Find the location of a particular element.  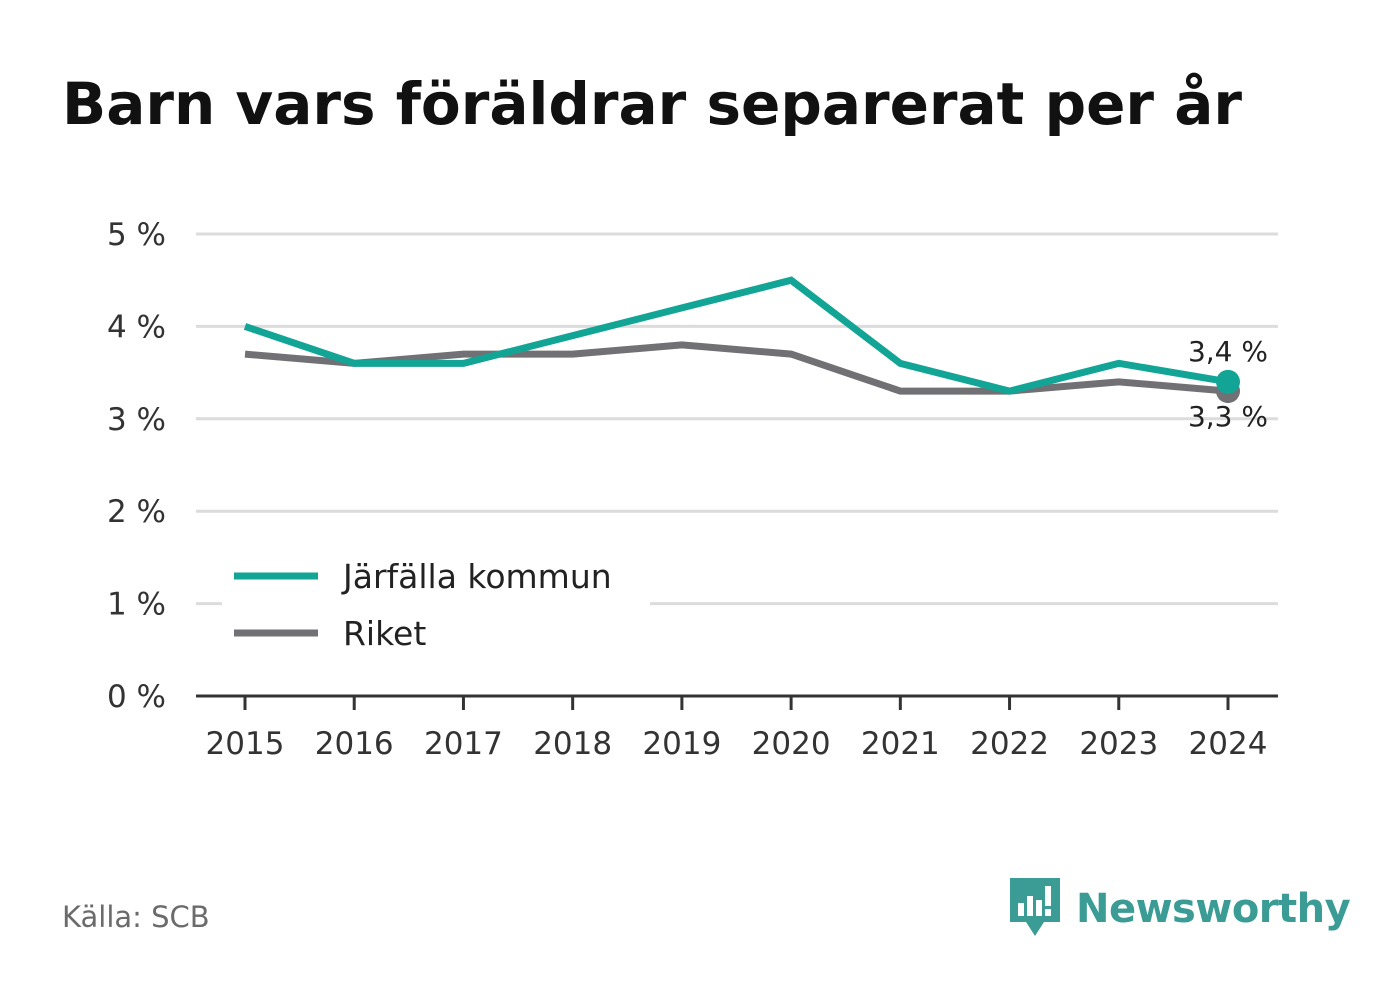

legend: Järfälla kommun Riket is located at coordinates (436, 603).